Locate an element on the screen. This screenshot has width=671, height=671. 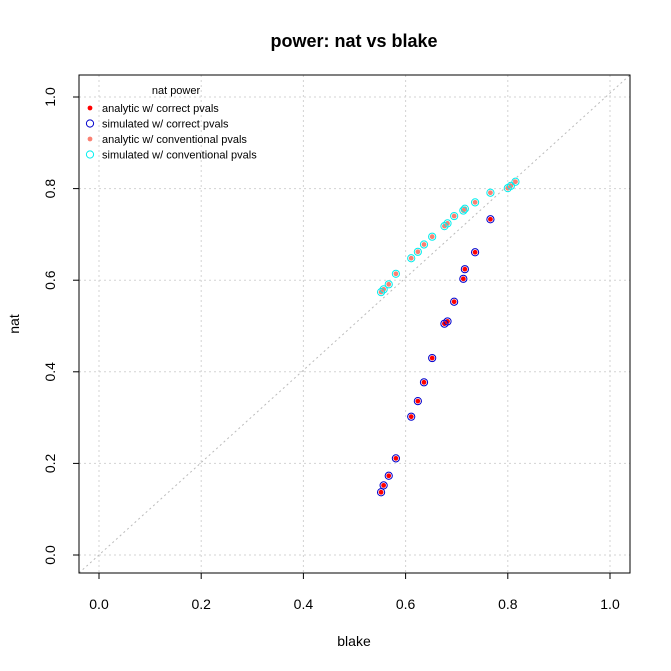
y-tick-label: 0.6 is located at coordinates (50, 280).